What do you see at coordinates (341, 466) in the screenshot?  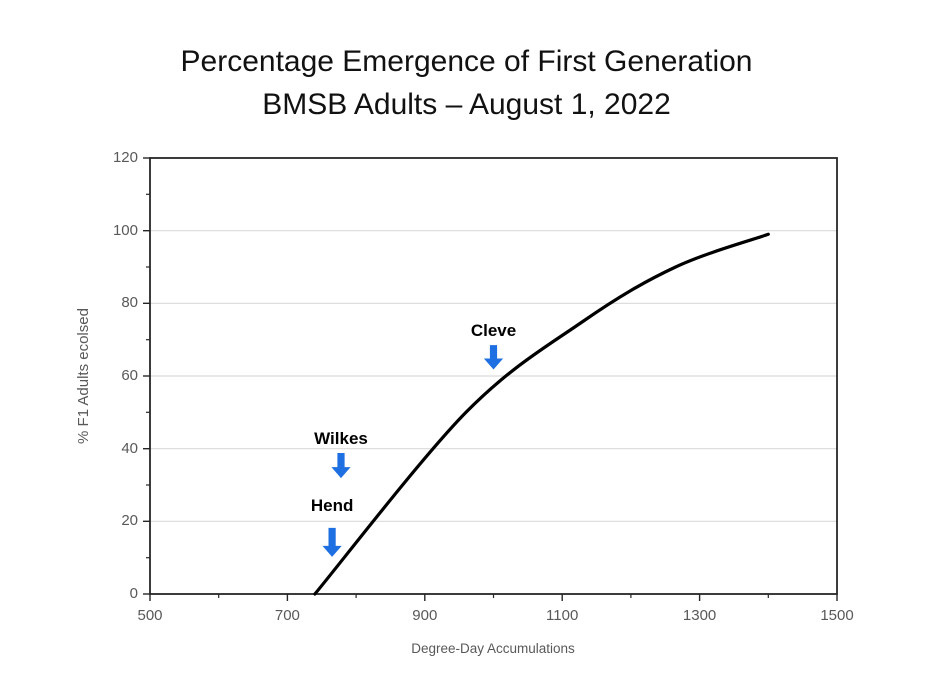 I see `annotation-arrow-wilkes-icon` at bounding box center [341, 466].